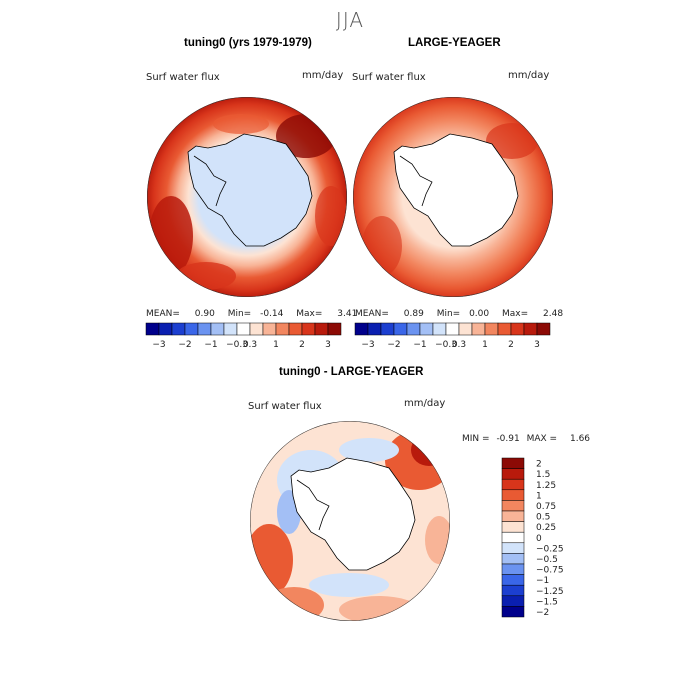 The width and height of the screenshot is (700, 700). Describe the element at coordinates (546, 528) in the screenshot. I see `colorbar-tick-label: 0.25` at that location.